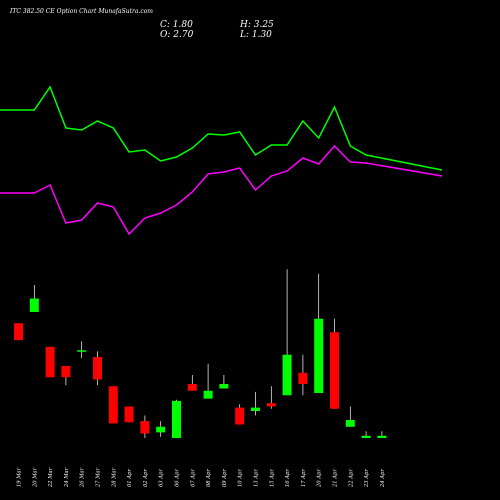 This screenshot has height=500, width=500. What do you see at coordinates (51, 477) in the screenshot?
I see `x-tick-label: 22 Mar` at bounding box center [51, 477].